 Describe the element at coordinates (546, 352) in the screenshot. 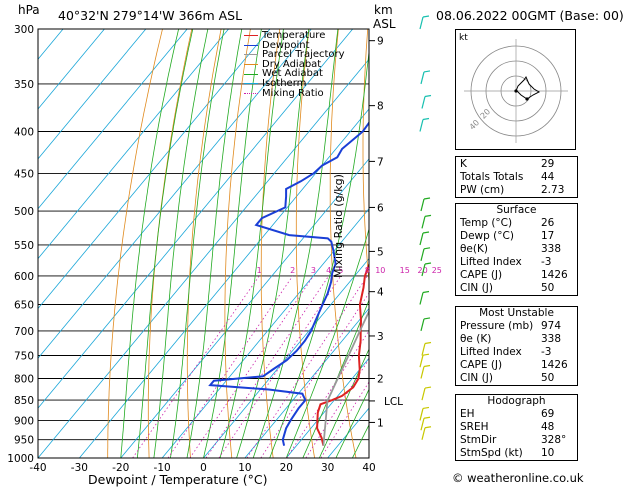

I see `row-value: -3` at that location.